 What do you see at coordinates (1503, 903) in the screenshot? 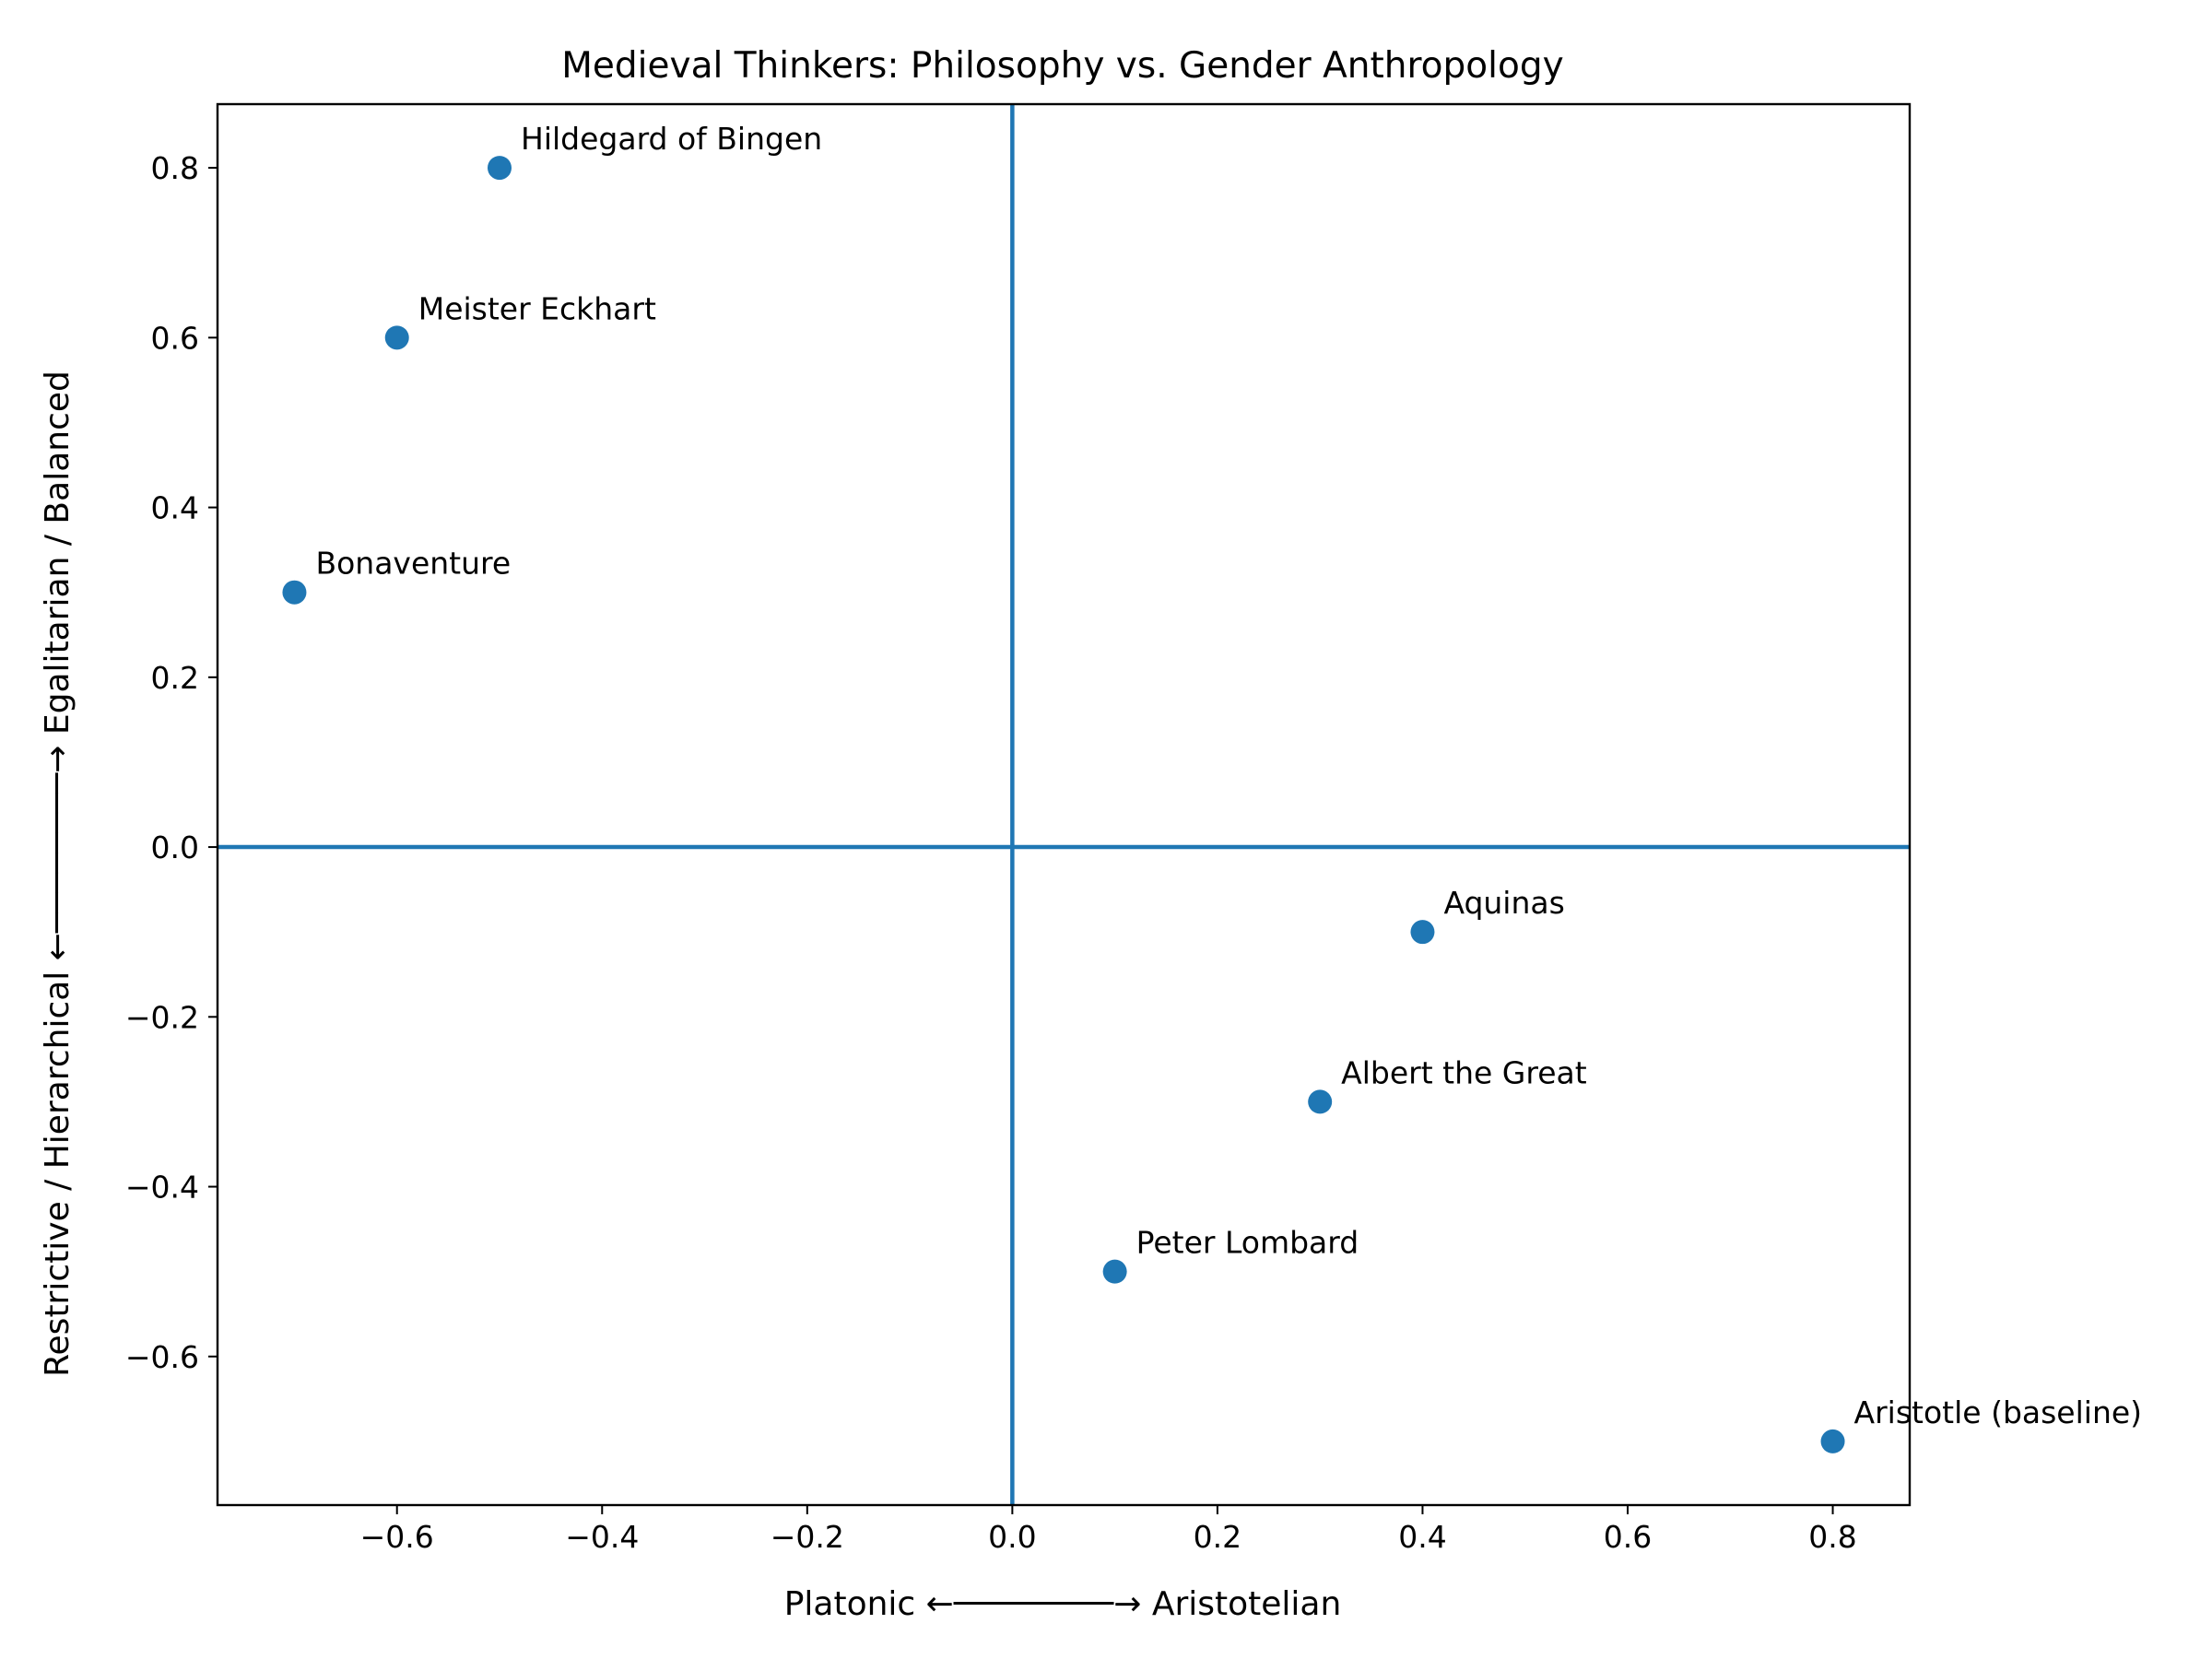
I see `point-label: Aquinas` at bounding box center [1503, 903].